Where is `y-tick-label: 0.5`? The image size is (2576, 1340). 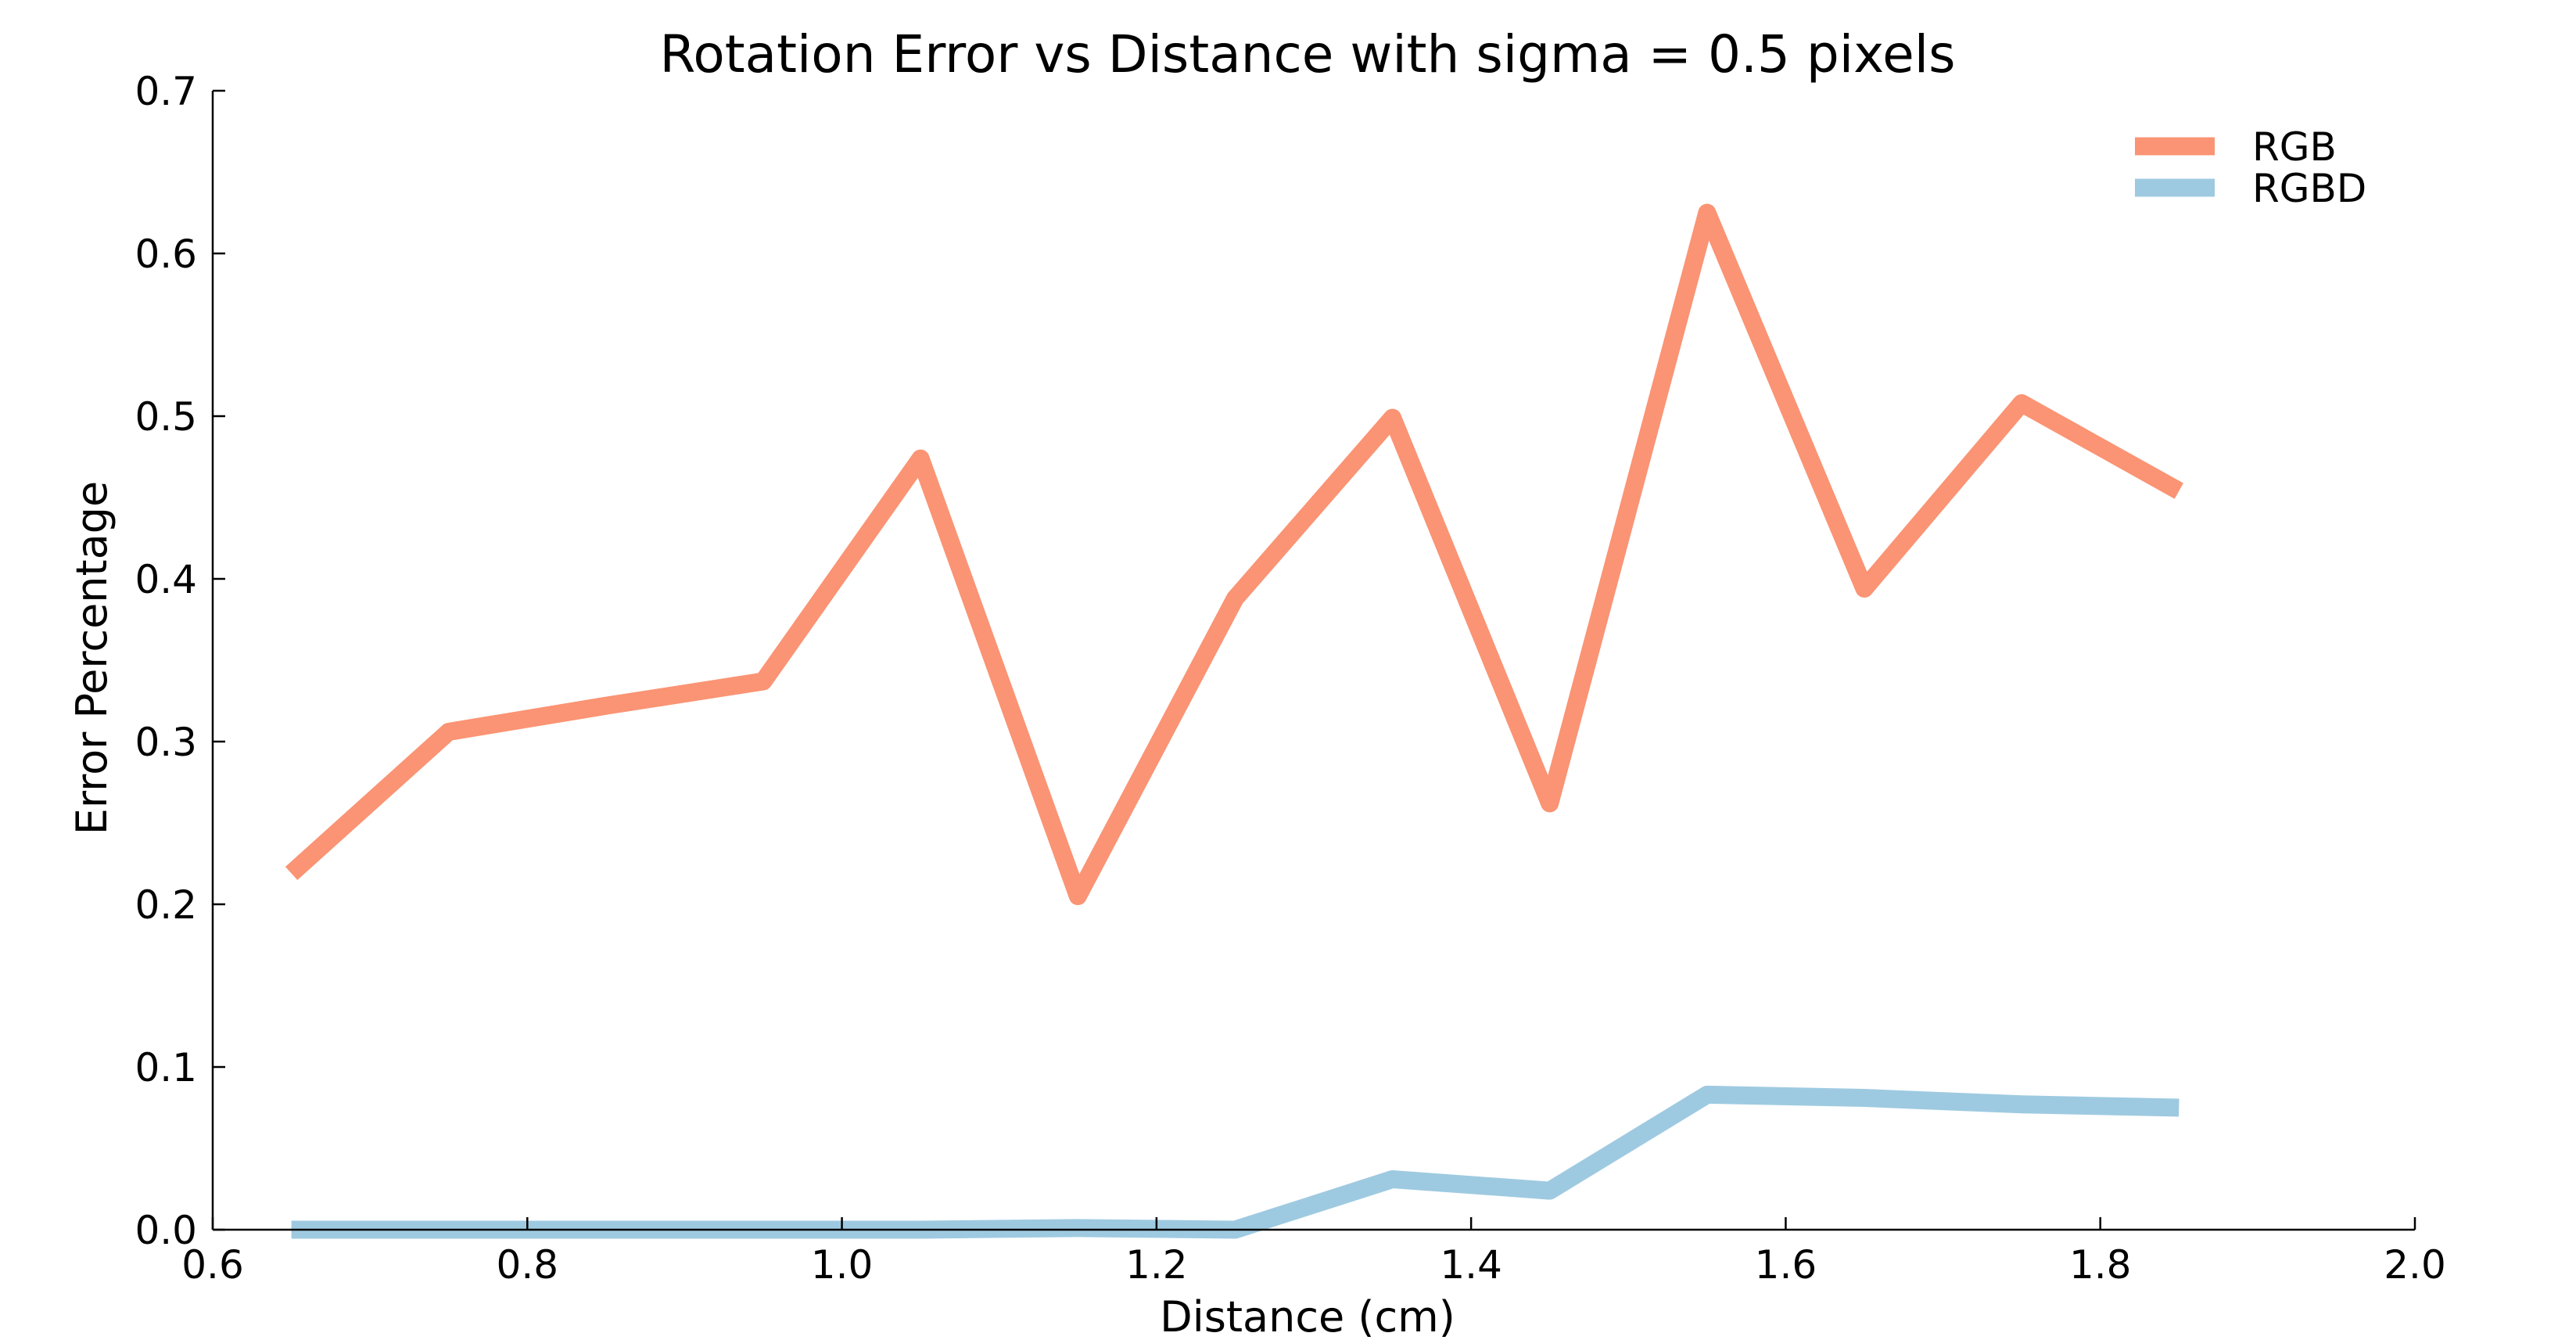
y-tick-label: 0.5 is located at coordinates (166, 417).